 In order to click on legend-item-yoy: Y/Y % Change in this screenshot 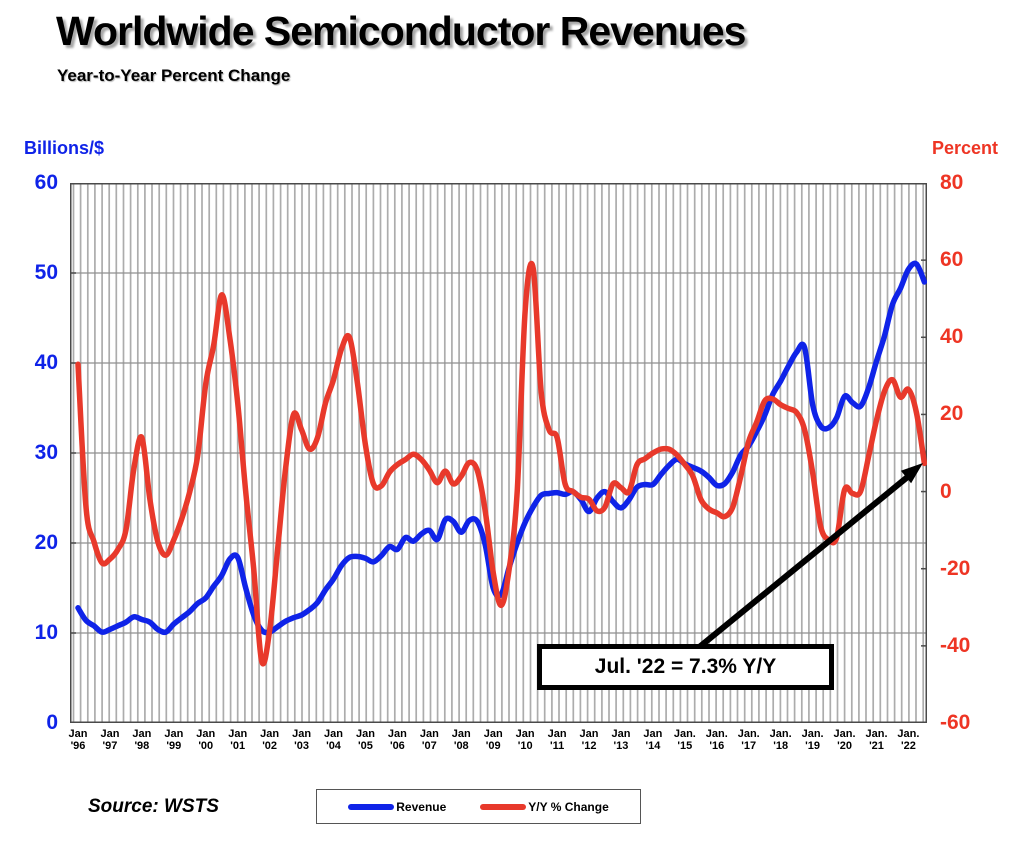, I will do `click(544, 806)`.